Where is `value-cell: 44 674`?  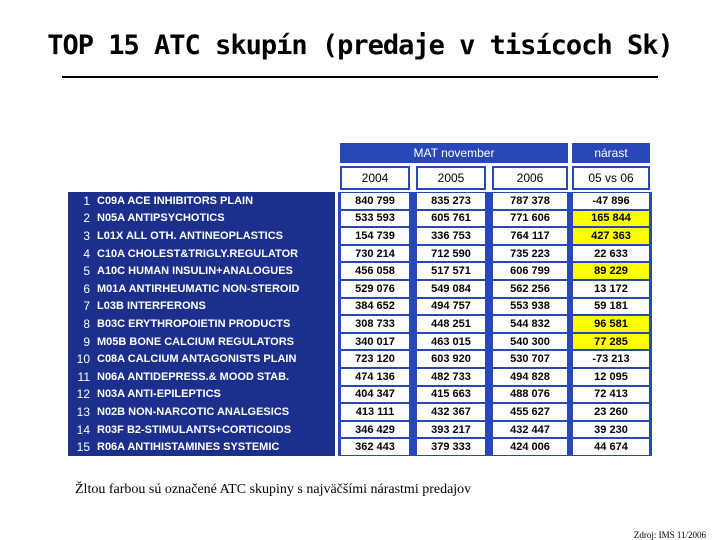
value-cell: 44 674 is located at coordinates (611, 447).